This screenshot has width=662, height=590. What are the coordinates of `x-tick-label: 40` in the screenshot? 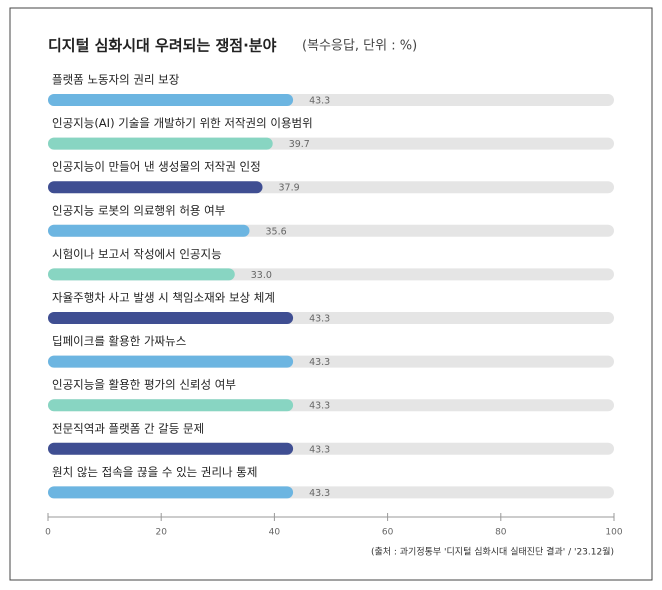 It's located at (275, 533).